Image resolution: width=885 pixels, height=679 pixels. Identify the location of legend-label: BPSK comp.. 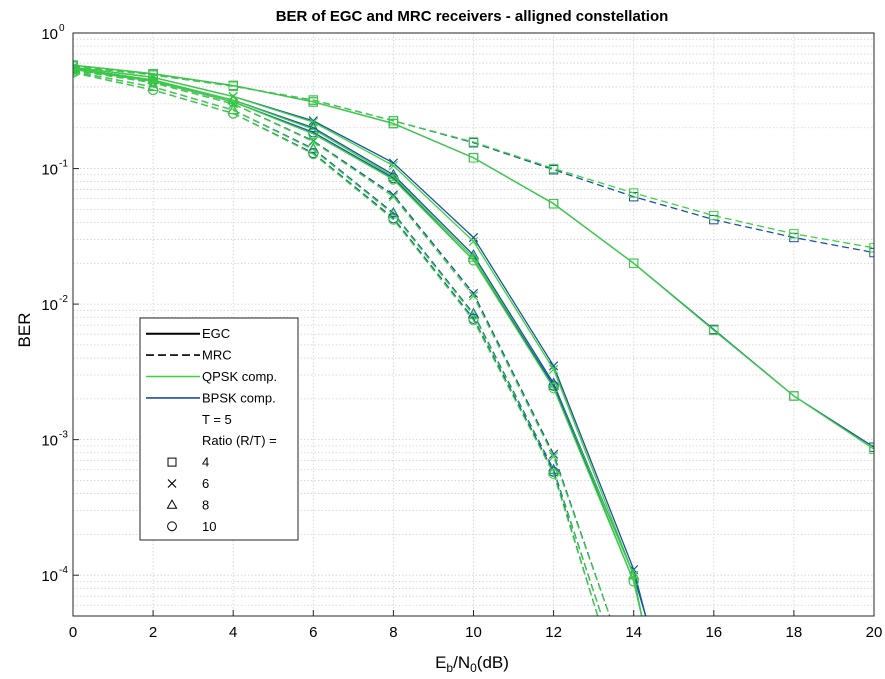
(239, 397).